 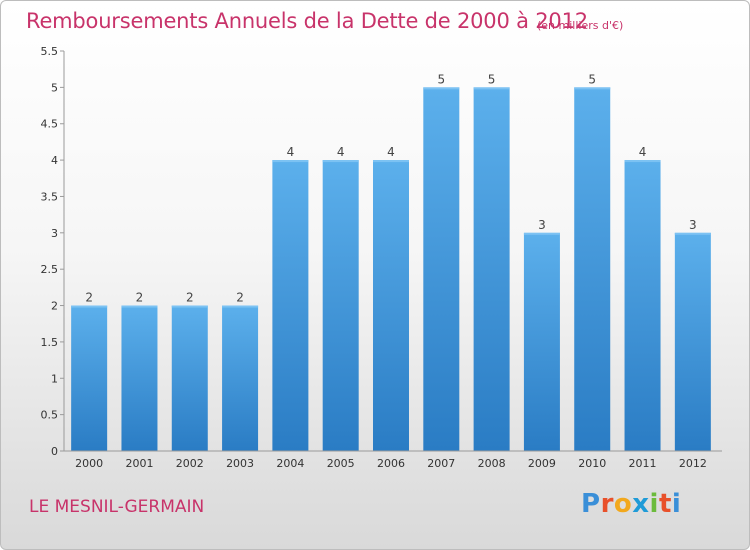 What do you see at coordinates (643, 152) in the screenshot?
I see `data-label-2011: 4` at bounding box center [643, 152].